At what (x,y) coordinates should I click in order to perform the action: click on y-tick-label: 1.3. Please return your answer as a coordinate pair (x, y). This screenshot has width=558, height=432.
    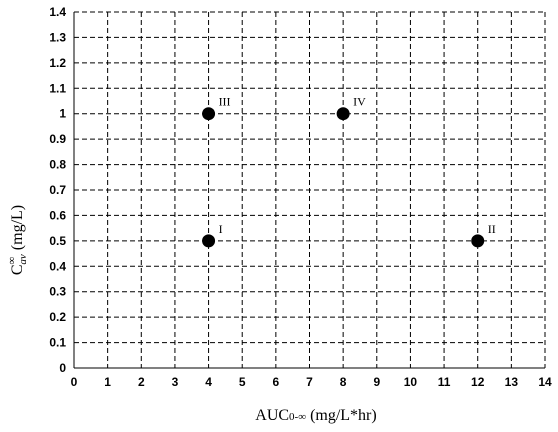
    Looking at the image, I should click on (57, 37).